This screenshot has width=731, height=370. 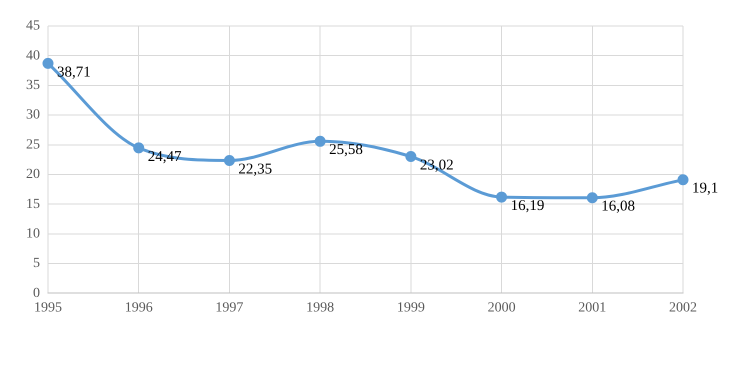 What do you see at coordinates (36, 293) in the screenshot?
I see `y-tick-label: 0` at bounding box center [36, 293].